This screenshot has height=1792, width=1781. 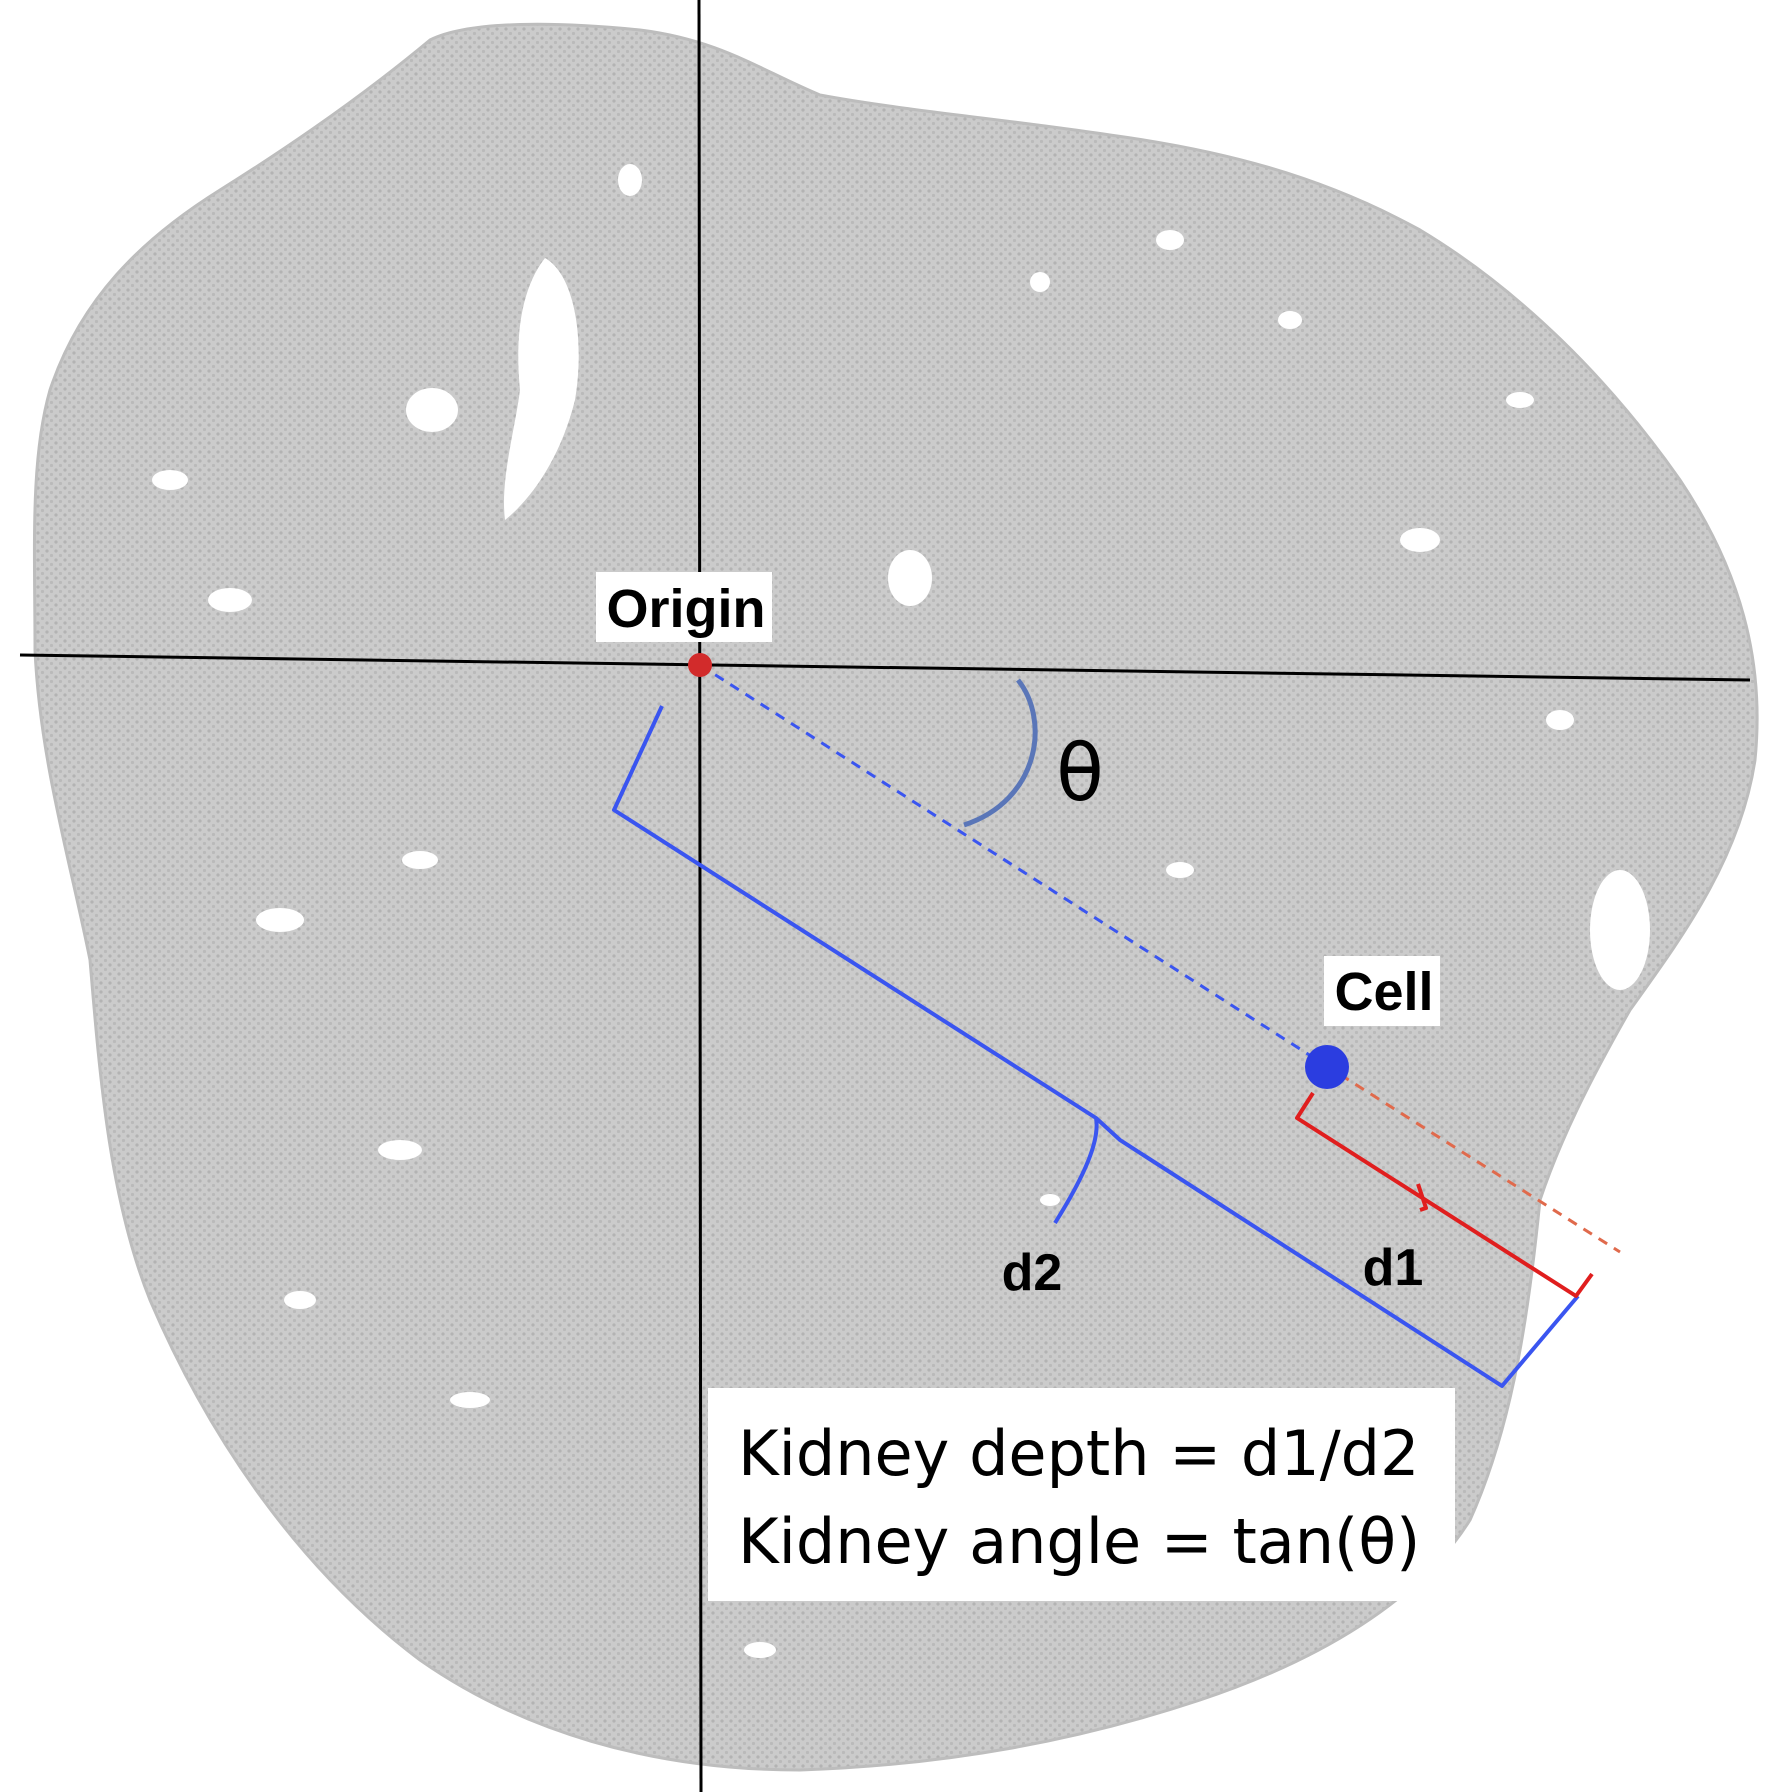 What do you see at coordinates (1472, 1158) in the screenshot?
I see `radial-line-outer` at bounding box center [1472, 1158].